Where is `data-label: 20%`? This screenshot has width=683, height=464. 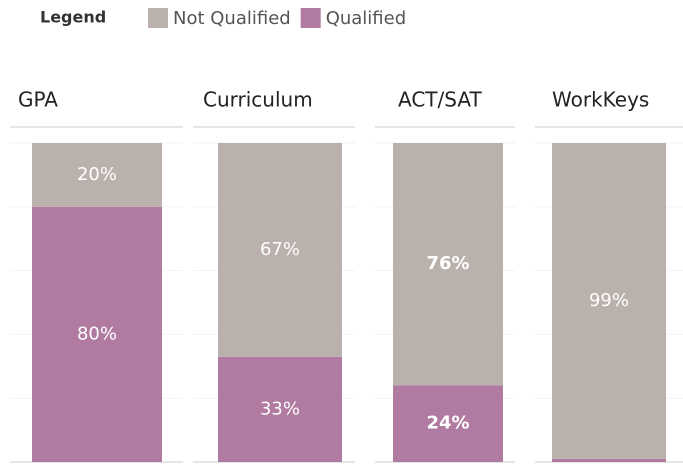
data-label: 20% is located at coordinates (97, 174).